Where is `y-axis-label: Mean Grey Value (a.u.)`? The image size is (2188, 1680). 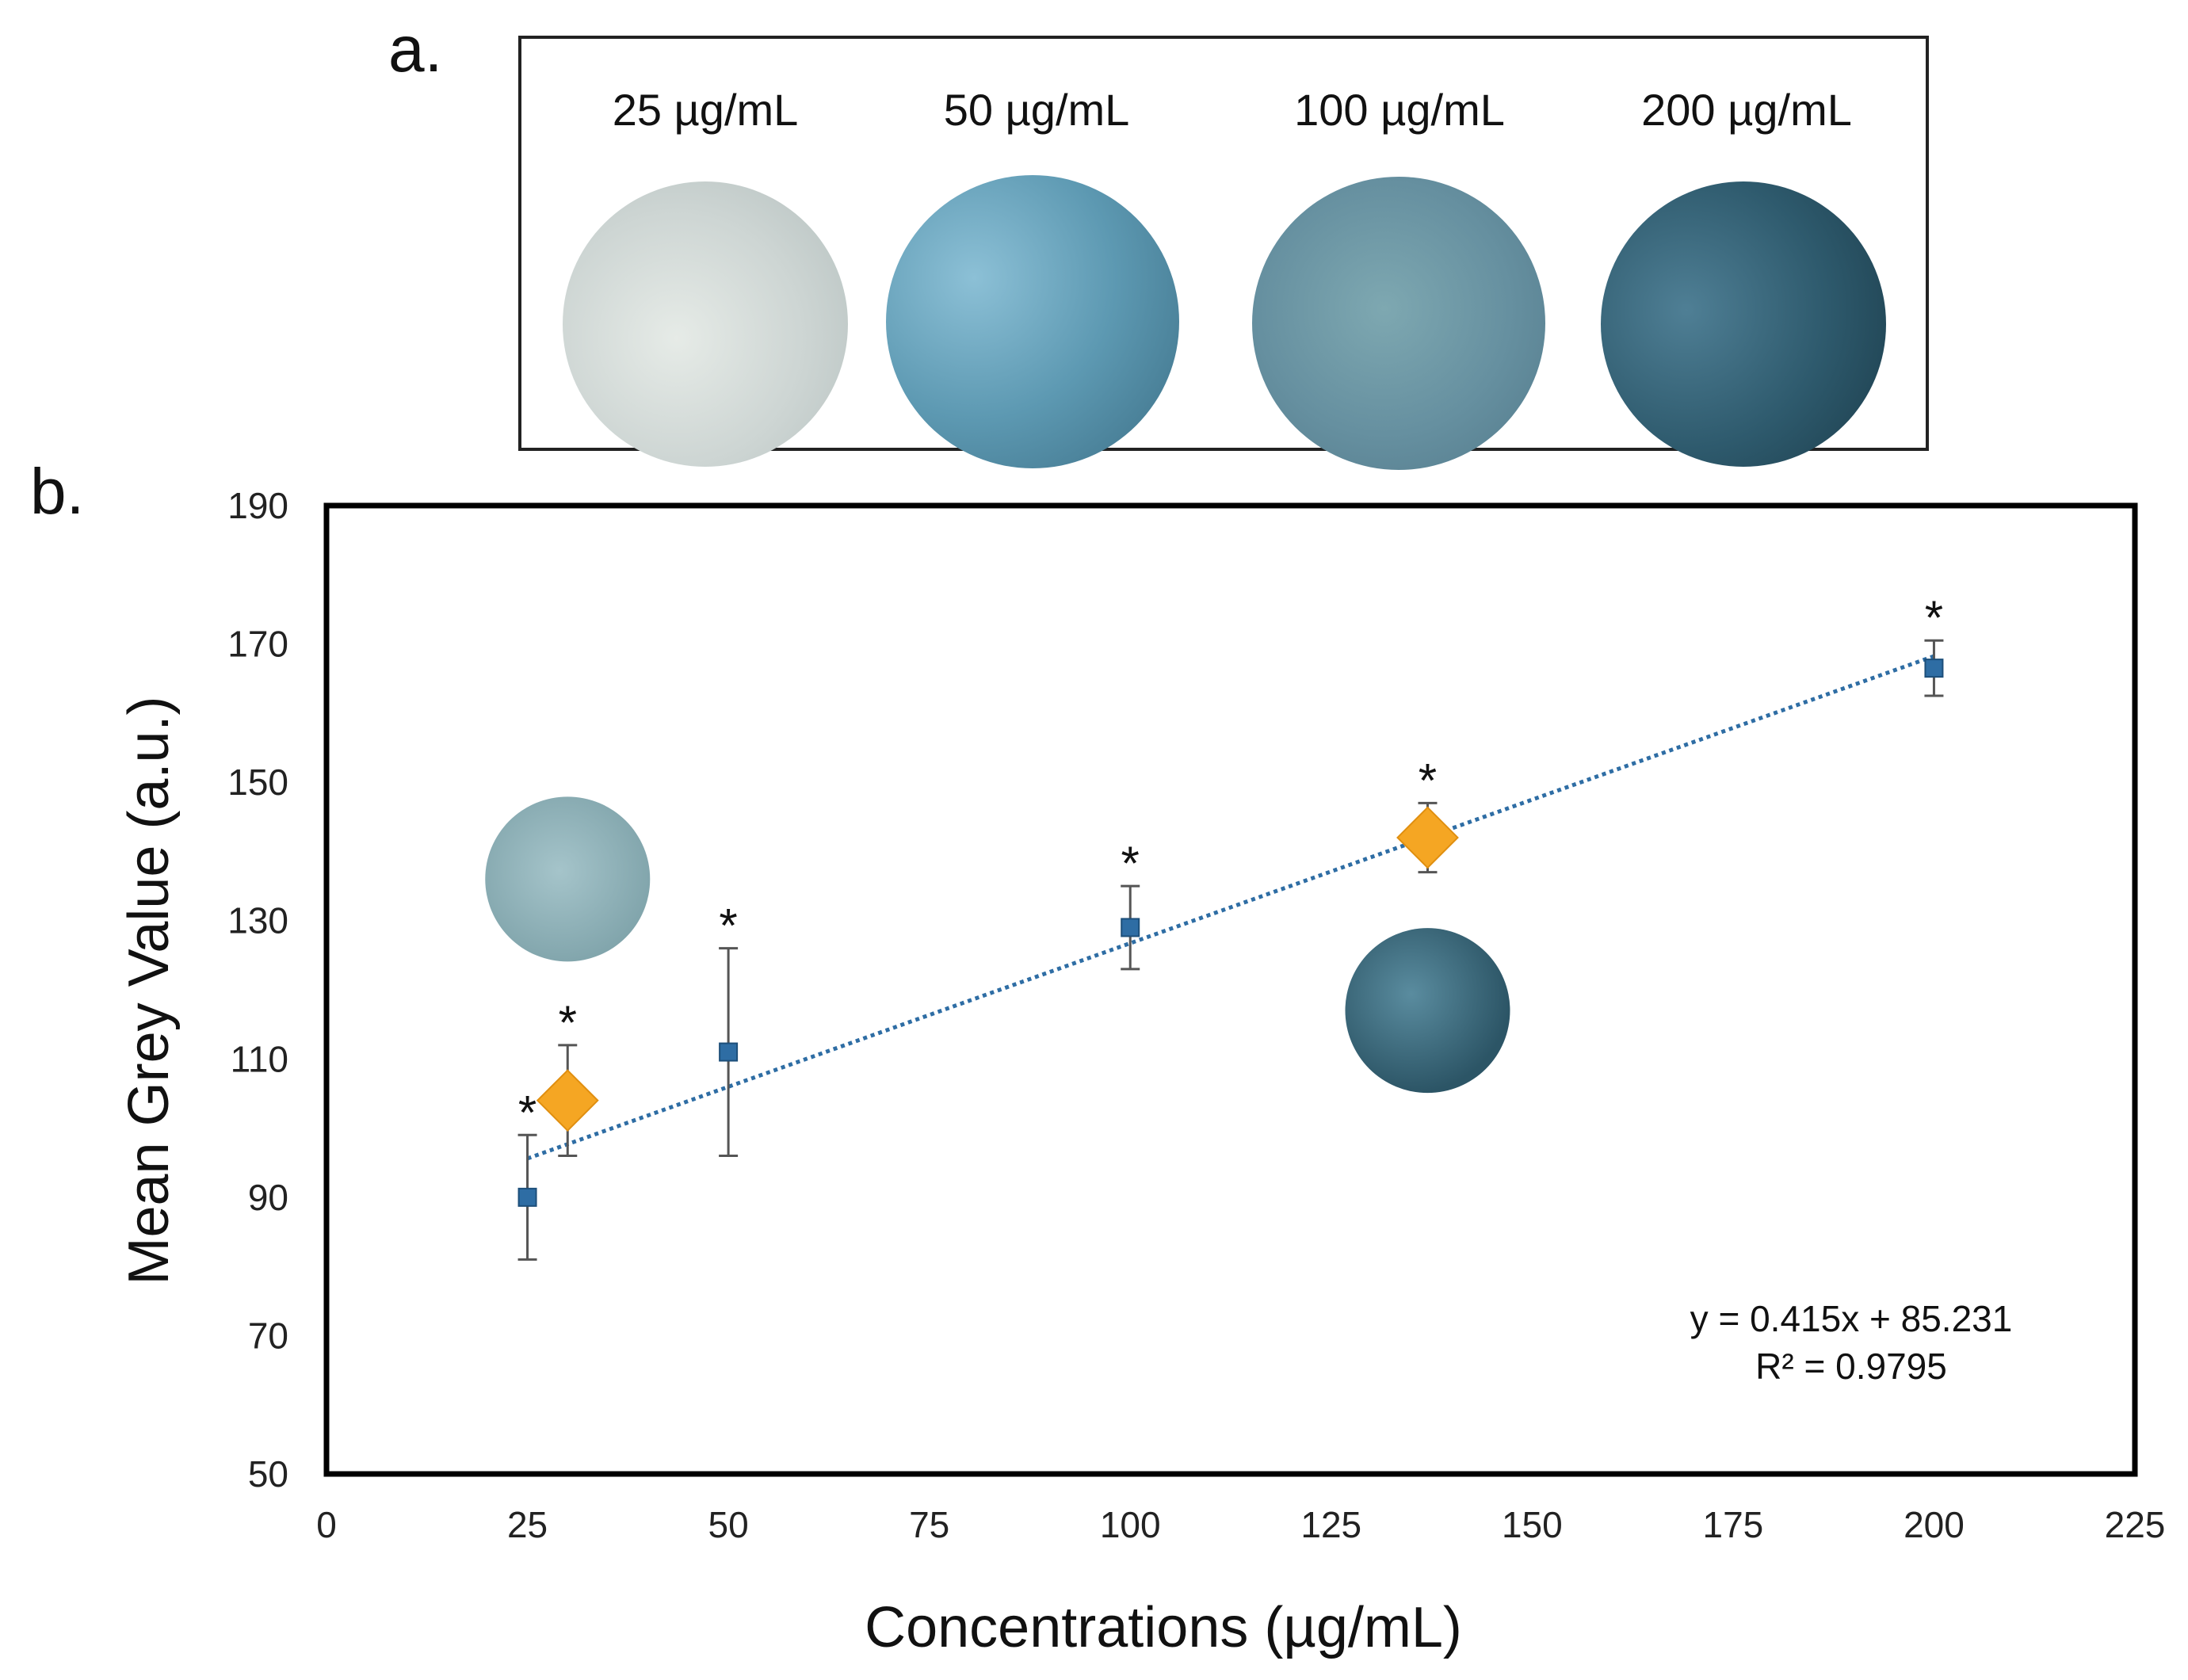 y-axis-label: Mean Grey Value (a.u.) is located at coordinates (149, 991).